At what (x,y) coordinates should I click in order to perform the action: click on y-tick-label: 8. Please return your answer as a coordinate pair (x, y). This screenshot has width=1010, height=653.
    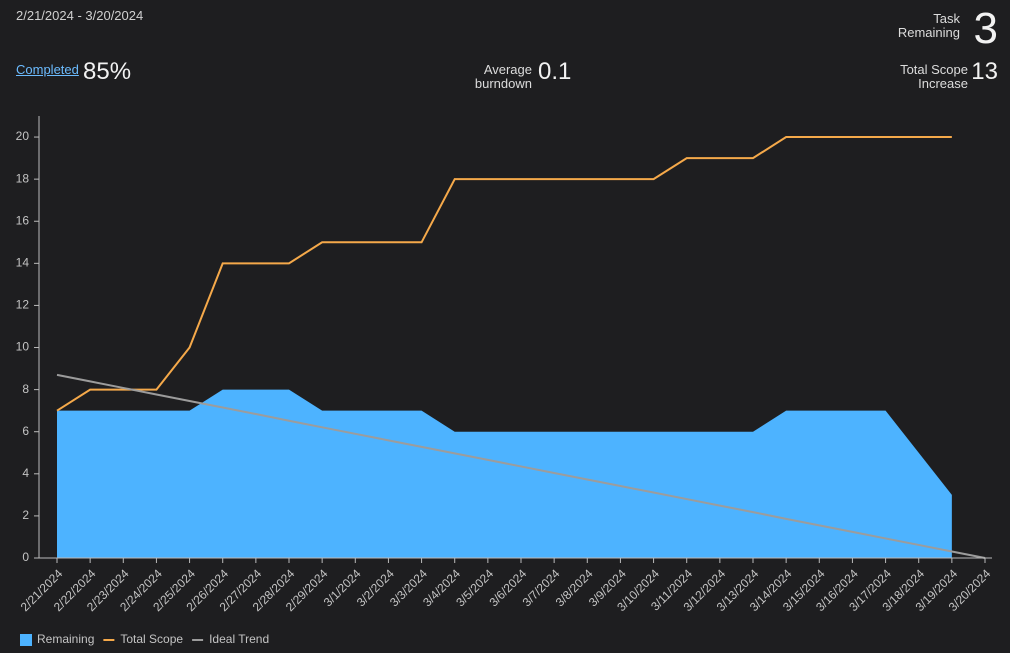
    Looking at the image, I should click on (25, 389).